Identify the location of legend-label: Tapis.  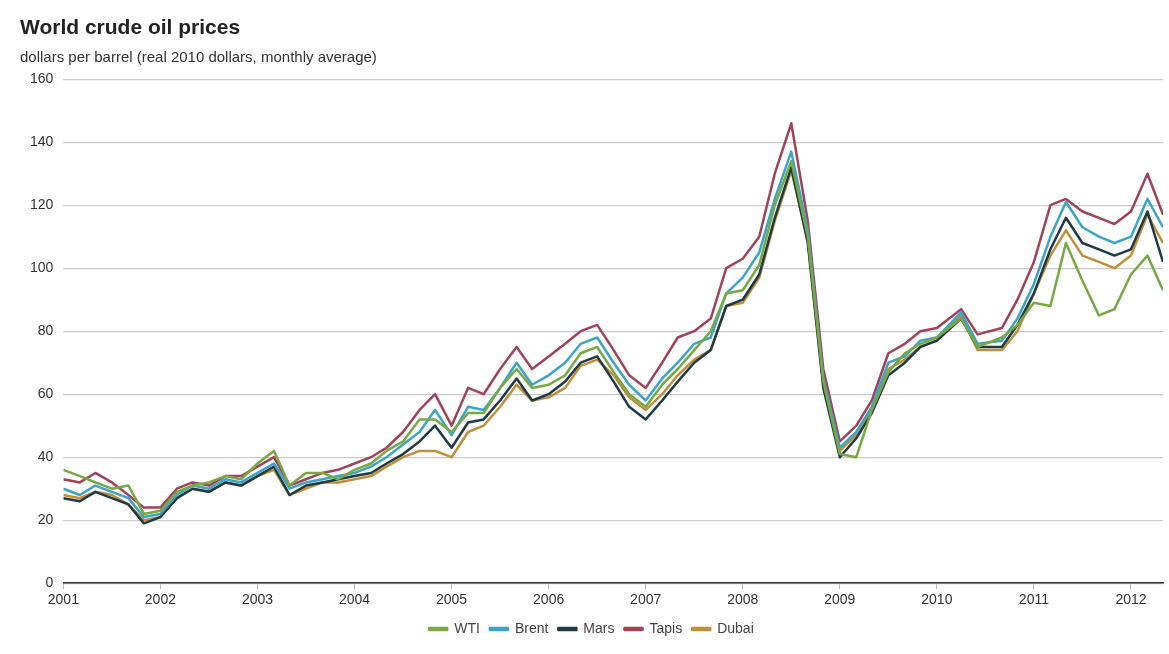
(666, 627).